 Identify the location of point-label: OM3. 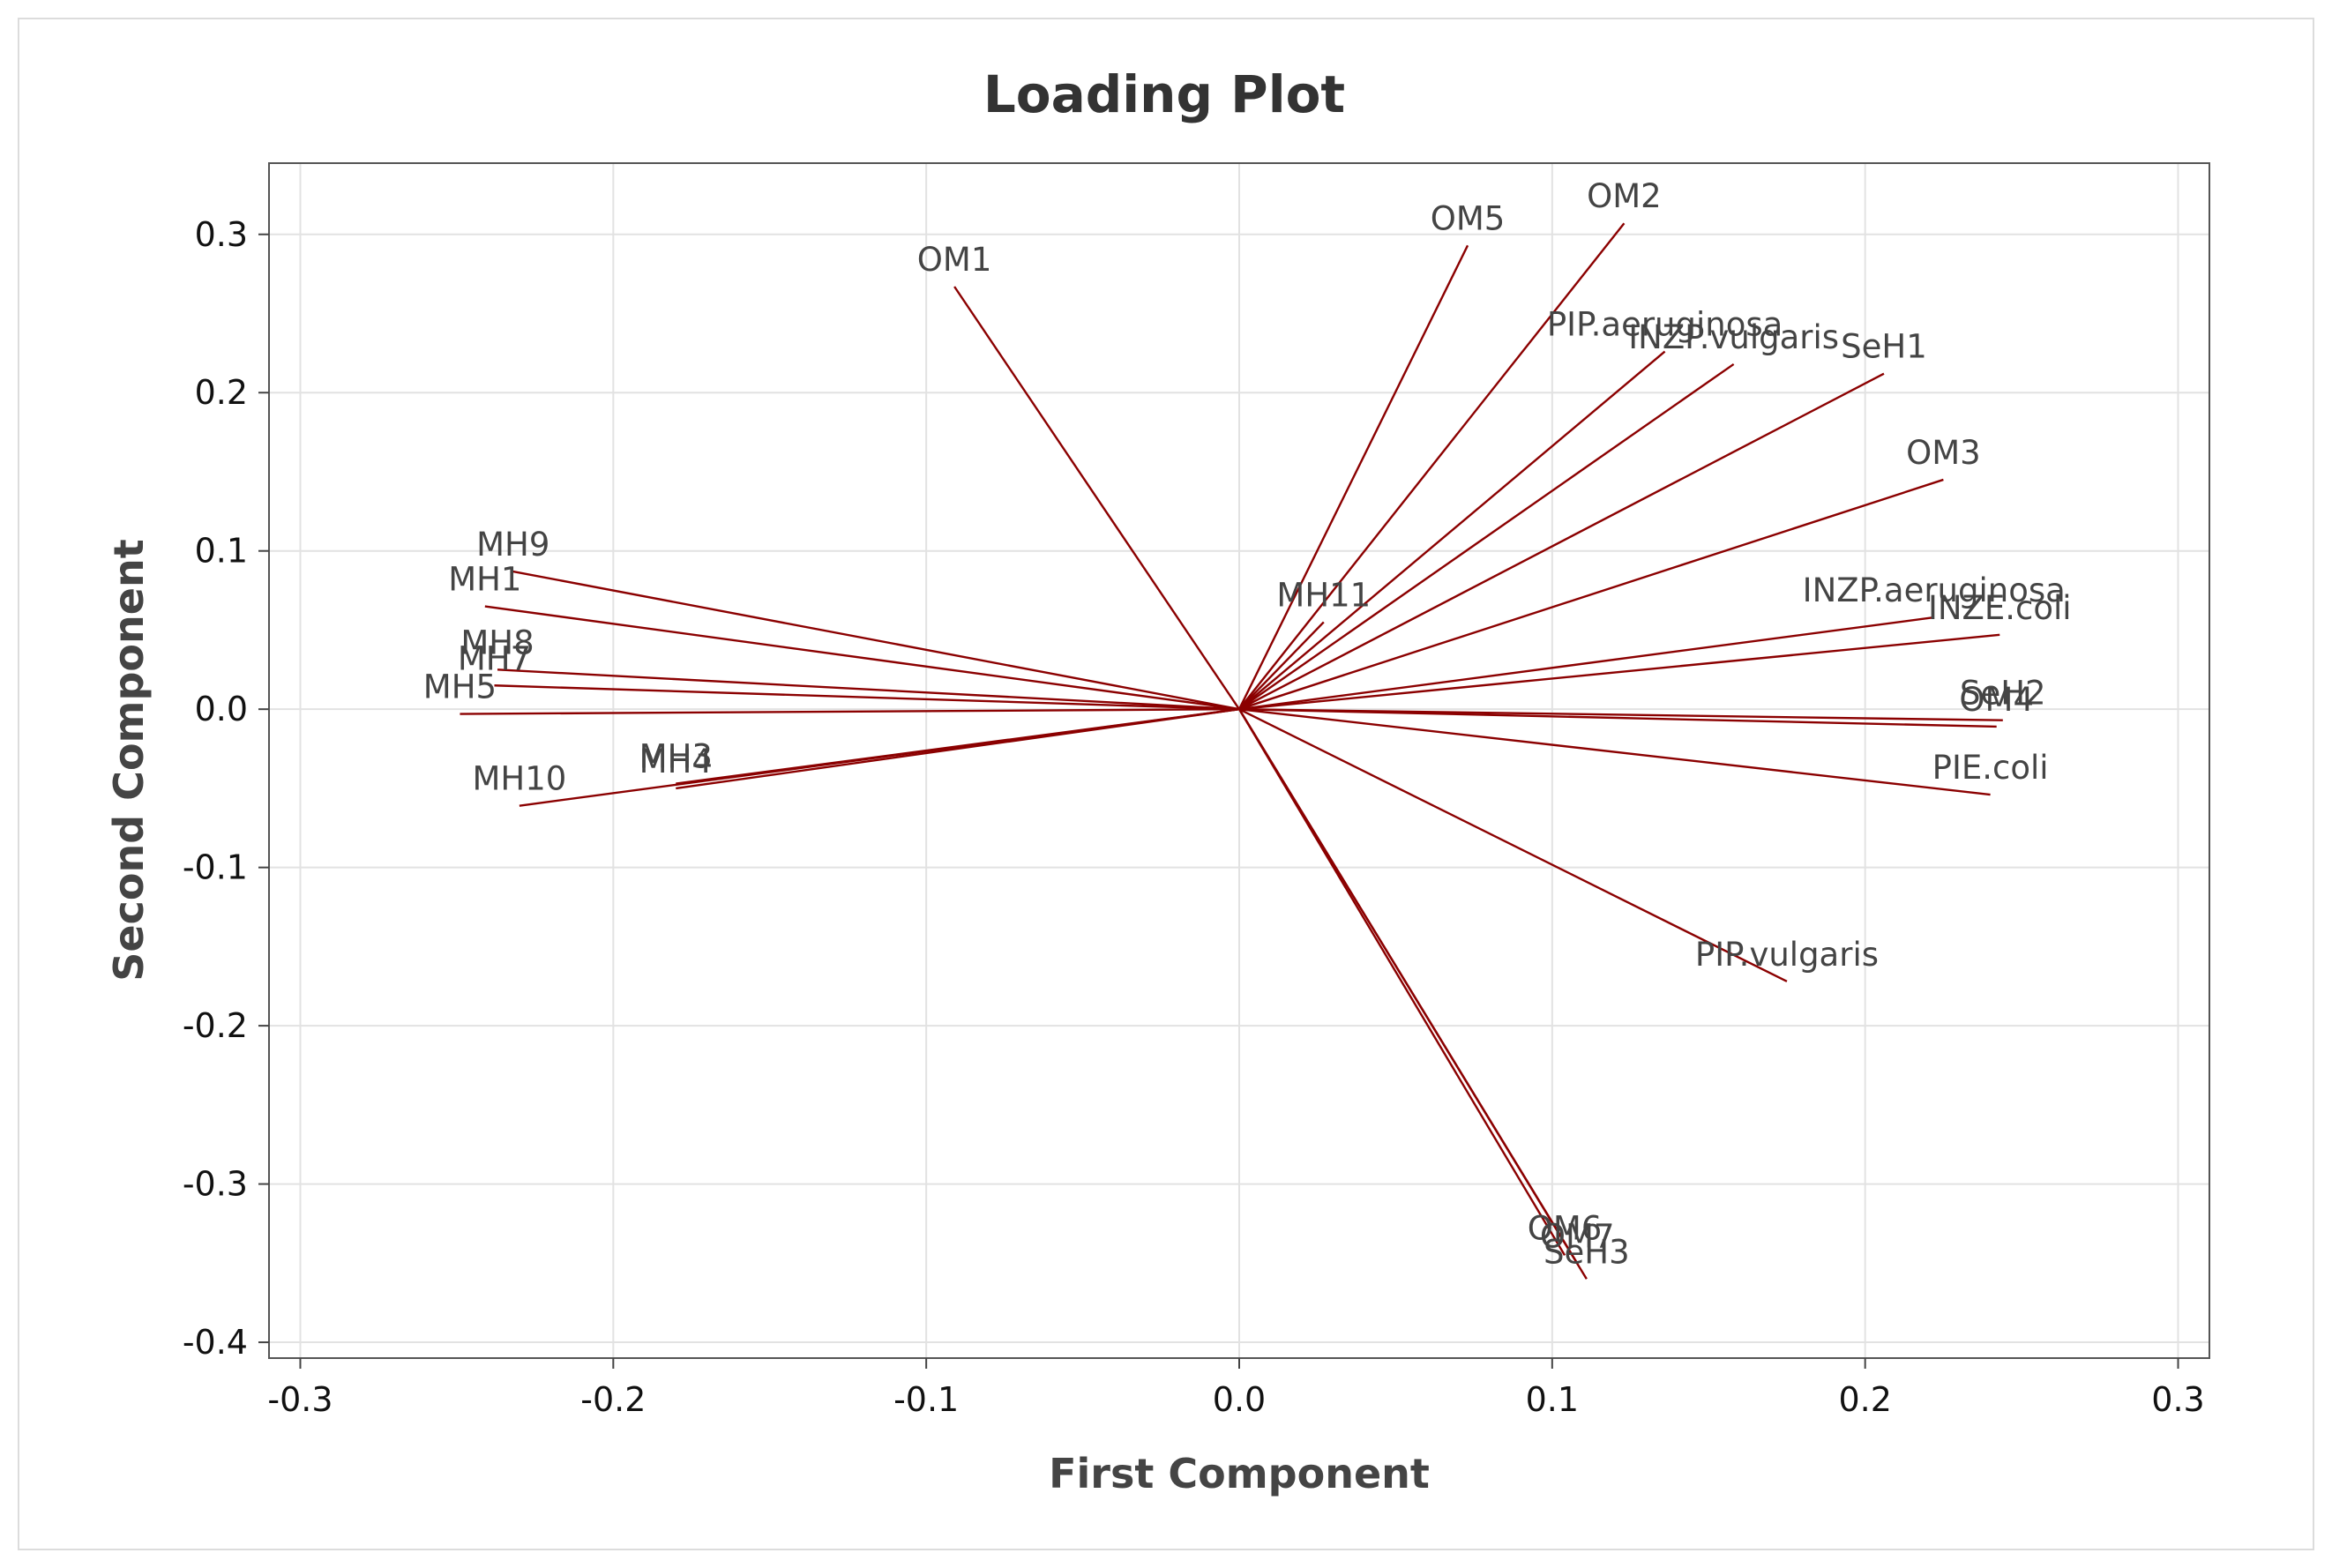
(1943, 453).